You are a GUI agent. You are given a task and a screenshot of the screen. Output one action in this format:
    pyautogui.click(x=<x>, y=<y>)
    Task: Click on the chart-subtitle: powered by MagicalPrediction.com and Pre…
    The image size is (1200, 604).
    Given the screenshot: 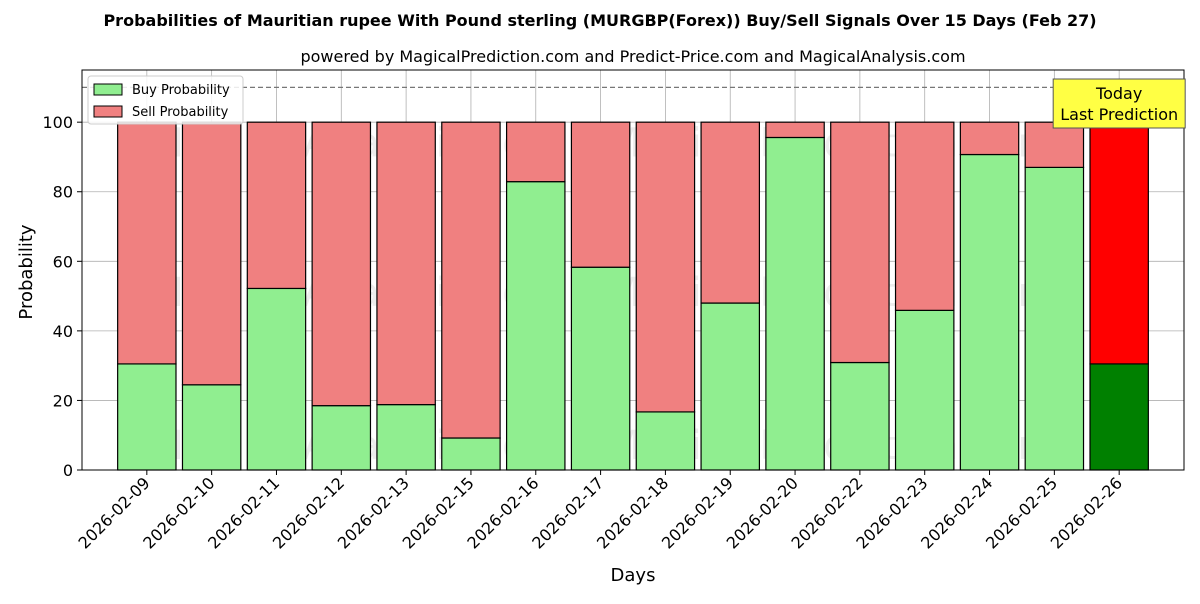 What is the action you would take?
    pyautogui.click(x=632, y=56)
    